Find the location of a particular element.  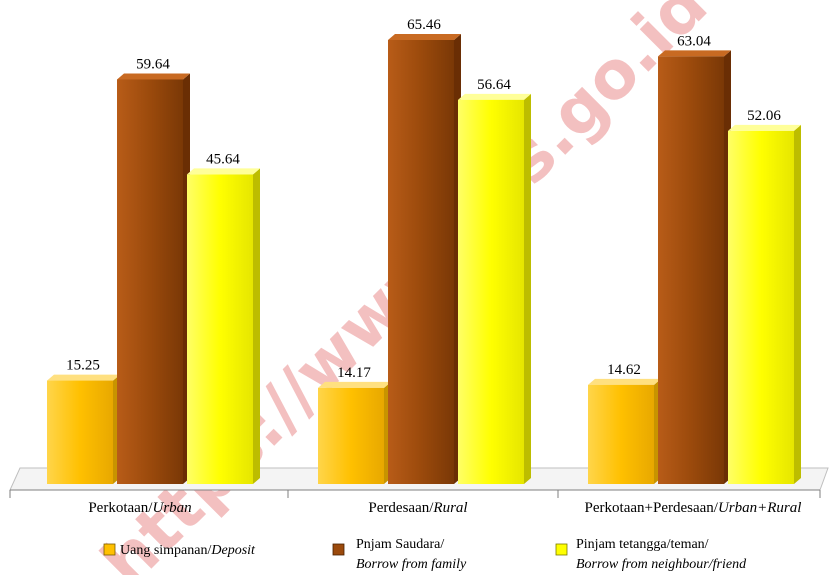

bar-neighbour-urban-side is located at coordinates (256, 326).